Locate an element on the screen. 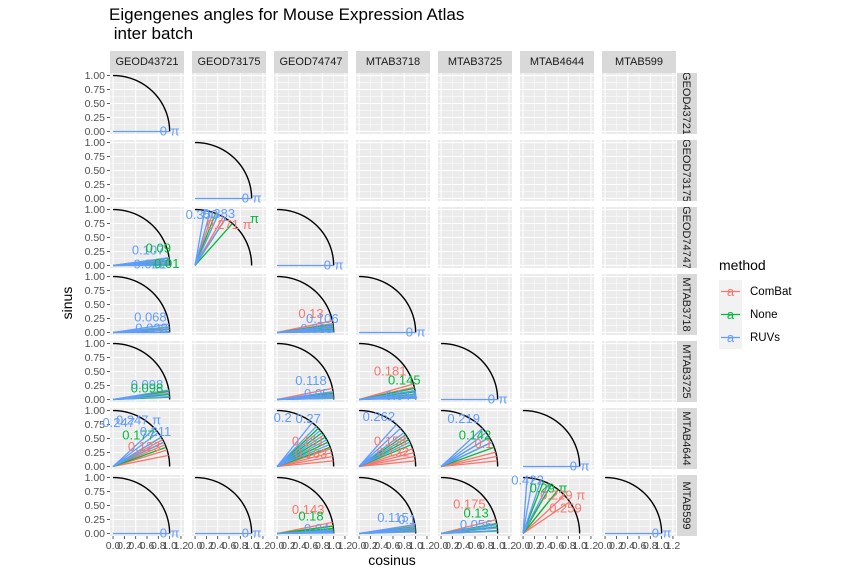  angle-label: 0.09 is located at coordinates (158, 248).